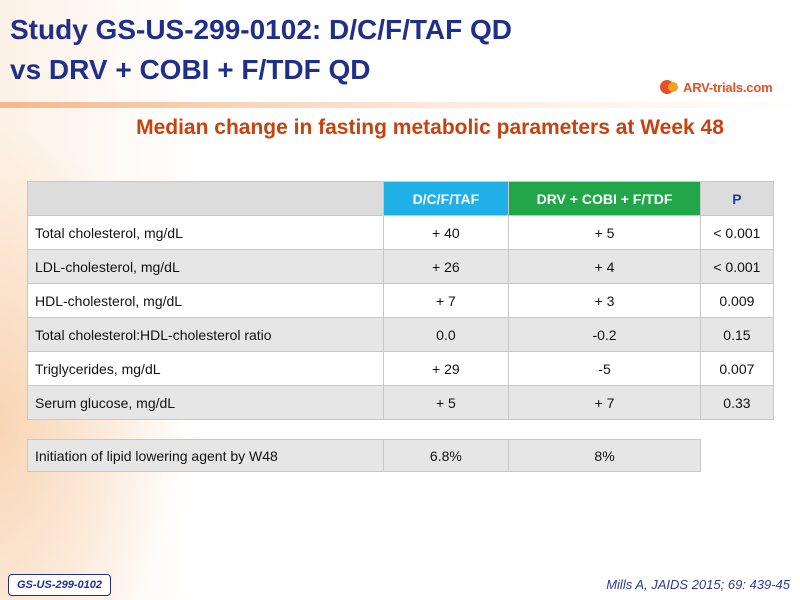  Describe the element at coordinates (205, 232) in the screenshot. I see `row-label: Total cholesterol, mg/dL` at that location.